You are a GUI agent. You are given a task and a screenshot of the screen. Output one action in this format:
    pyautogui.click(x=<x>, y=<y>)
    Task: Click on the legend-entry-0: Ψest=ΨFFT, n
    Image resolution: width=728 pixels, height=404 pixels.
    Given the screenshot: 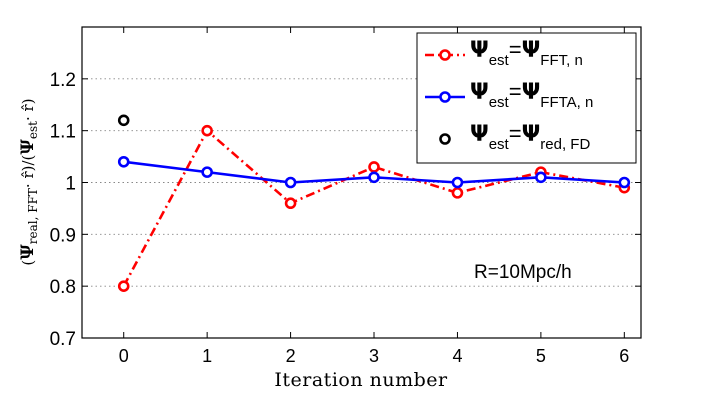 What is the action you would take?
    pyautogui.click(x=504, y=53)
    